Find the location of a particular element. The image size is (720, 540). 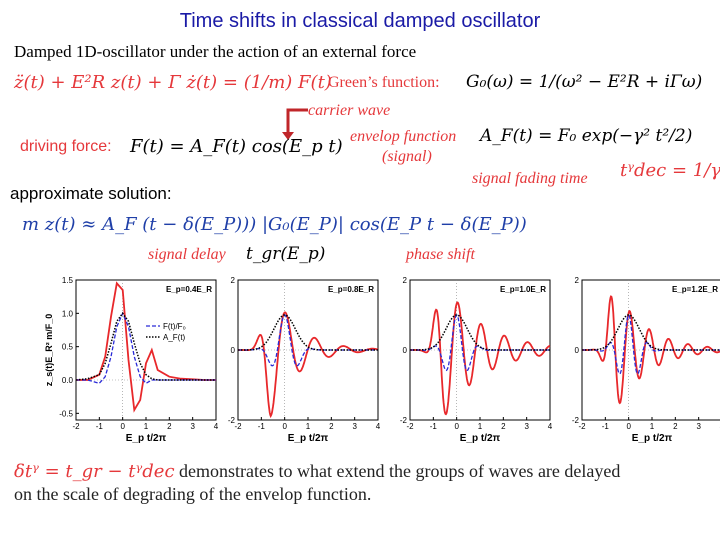

envelop-equation: A_F(t) = F₀ exp(−γ² t²/2) is located at coordinates (586, 136).